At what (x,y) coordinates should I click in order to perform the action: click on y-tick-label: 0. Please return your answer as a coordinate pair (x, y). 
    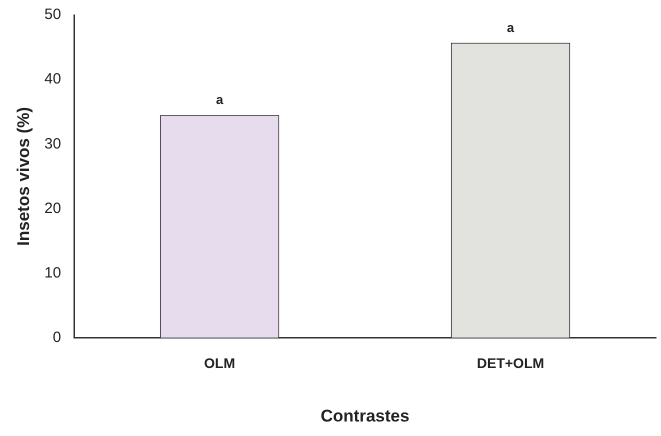
    Looking at the image, I should click on (57, 337).